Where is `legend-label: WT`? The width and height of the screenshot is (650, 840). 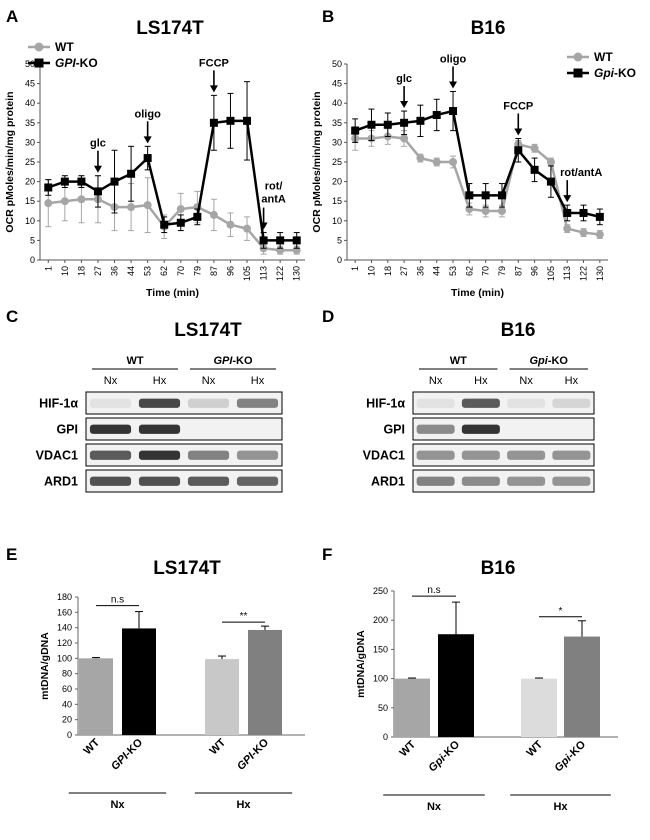 legend-label: WT is located at coordinates (603, 57).